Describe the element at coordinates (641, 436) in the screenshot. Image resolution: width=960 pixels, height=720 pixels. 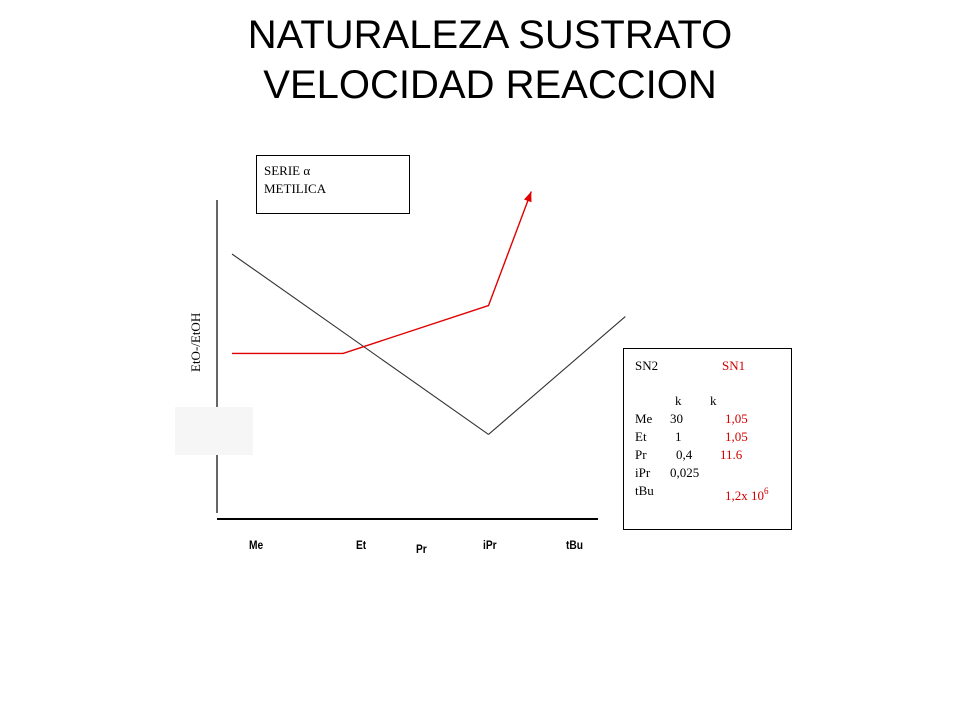
I see `table-row-substrate: Et` at that location.